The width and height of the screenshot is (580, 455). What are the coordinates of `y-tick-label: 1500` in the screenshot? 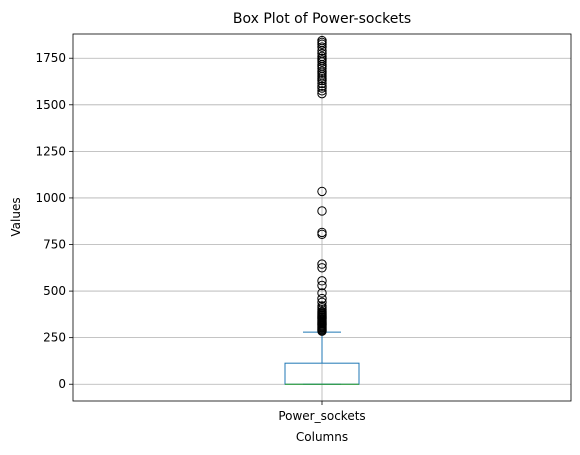 It's located at (50, 105).